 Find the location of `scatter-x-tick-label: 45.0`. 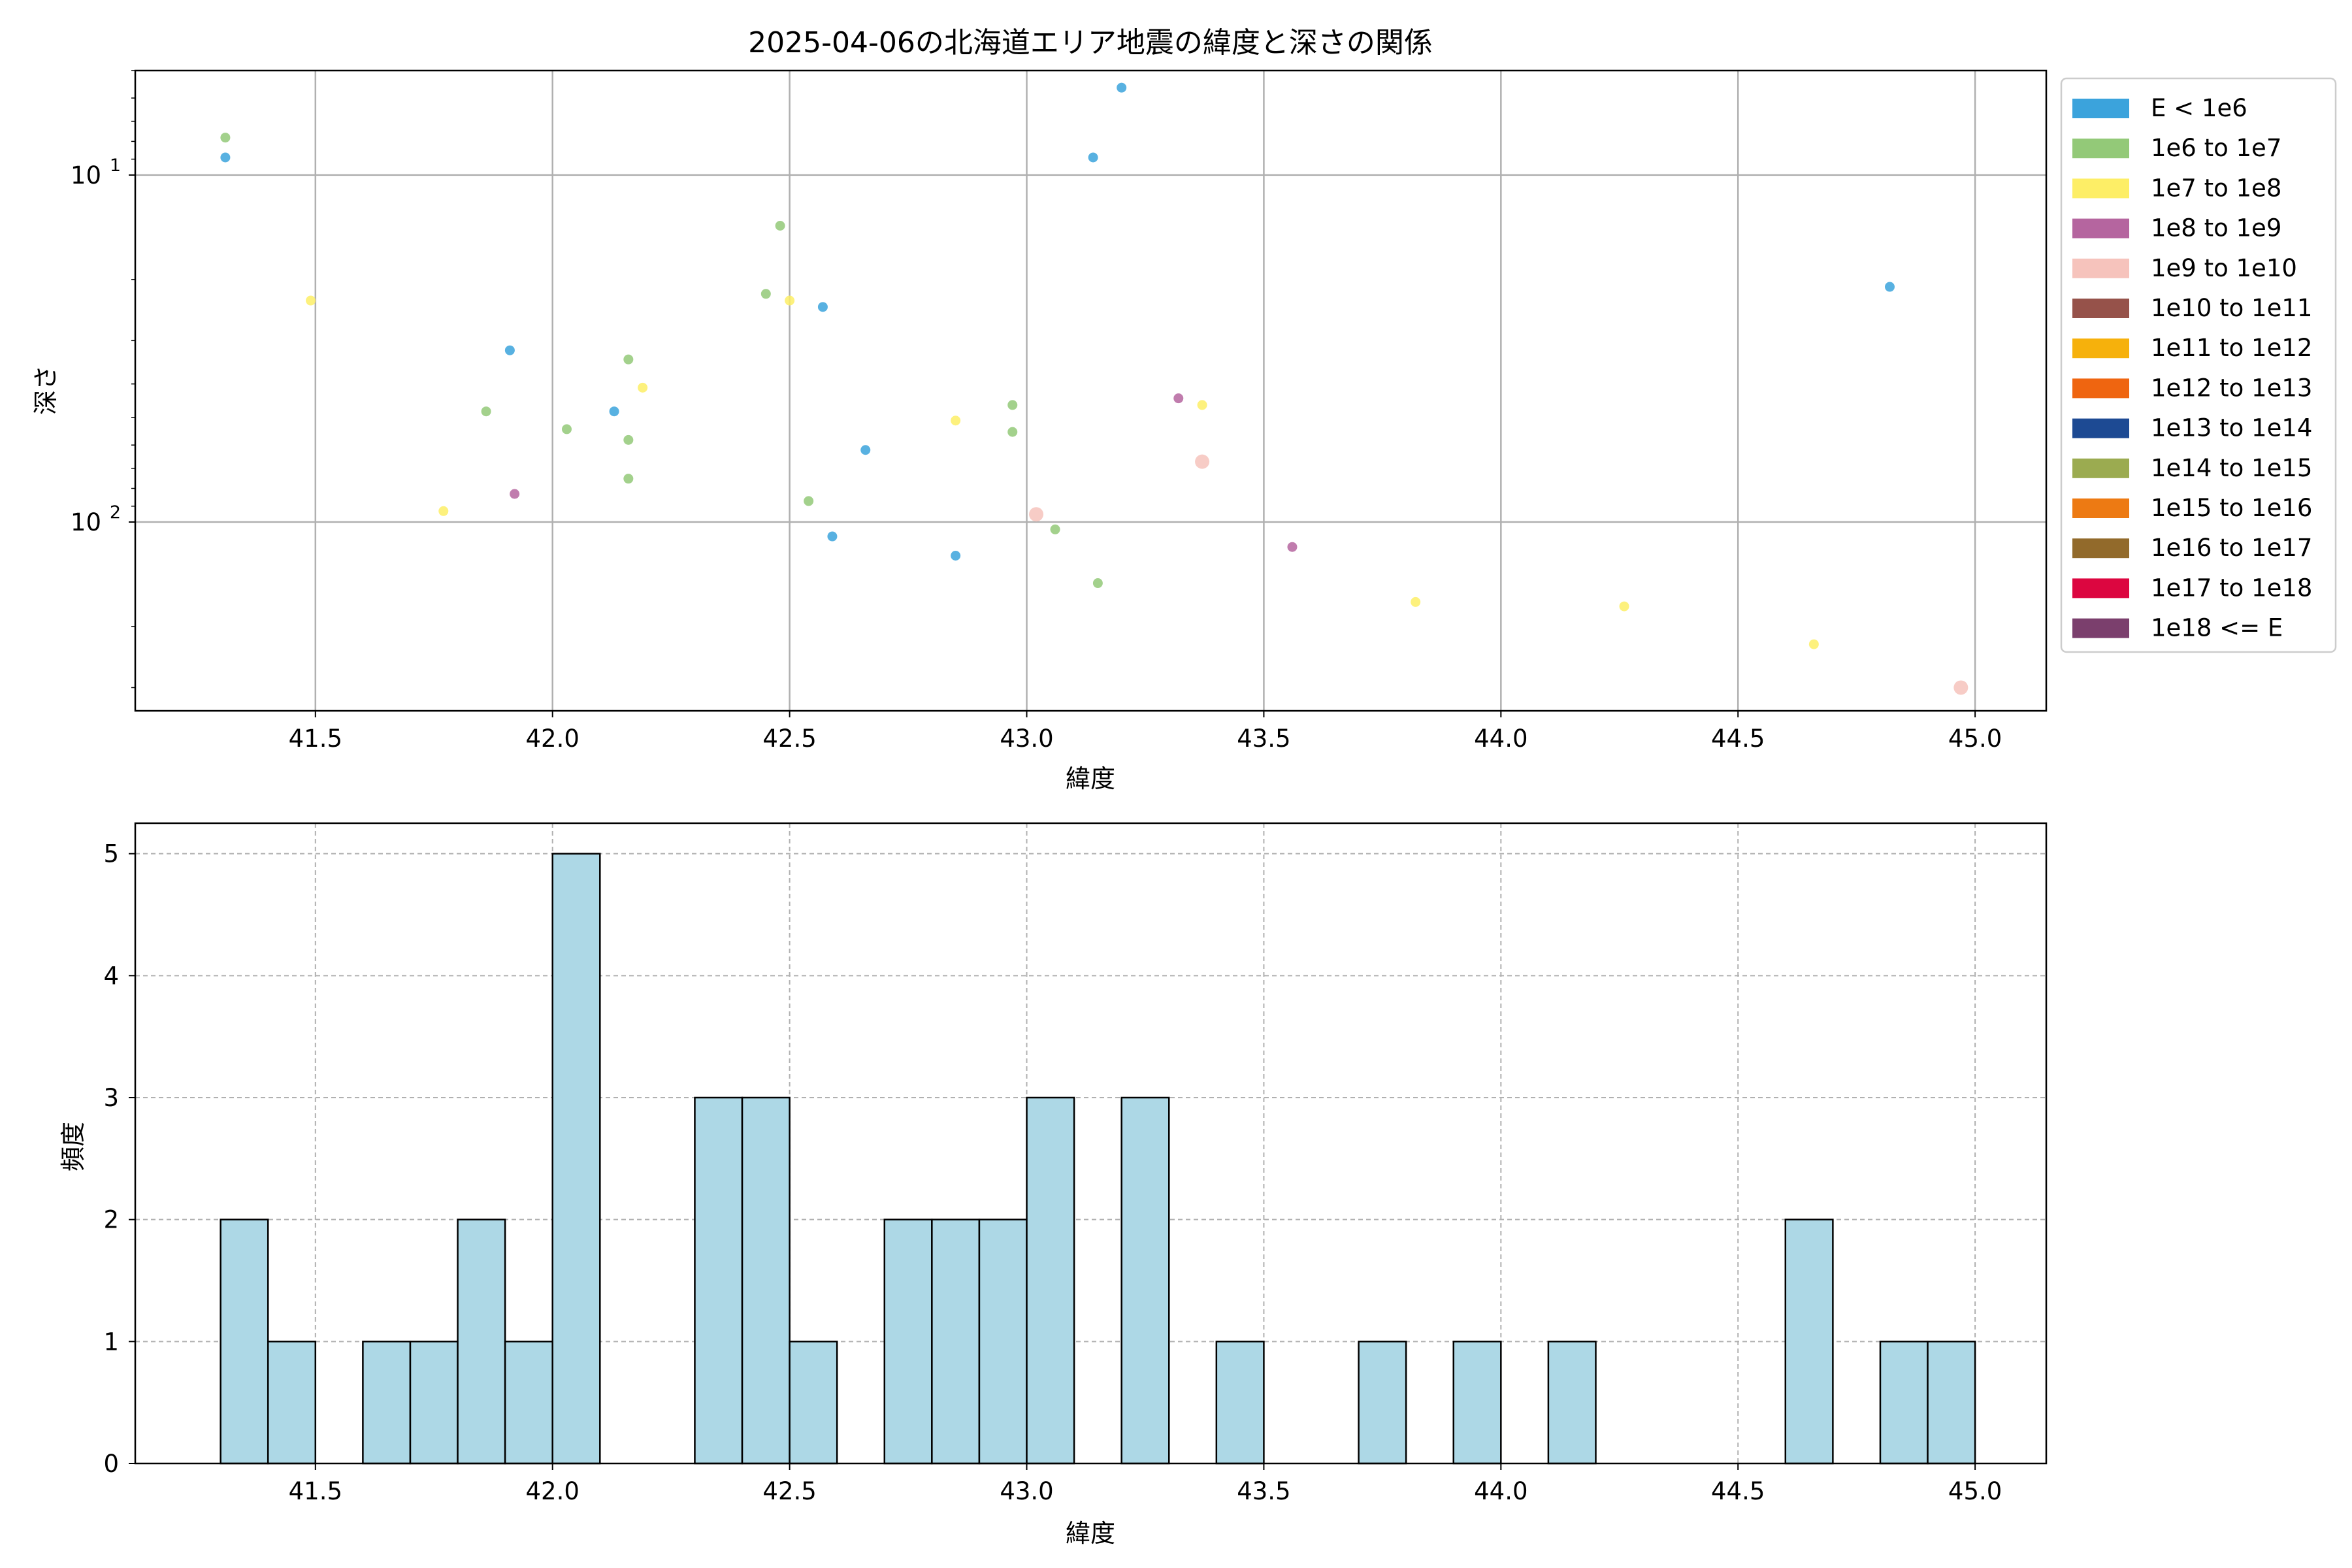

scatter-x-tick-label: 45.0 is located at coordinates (1975, 739).